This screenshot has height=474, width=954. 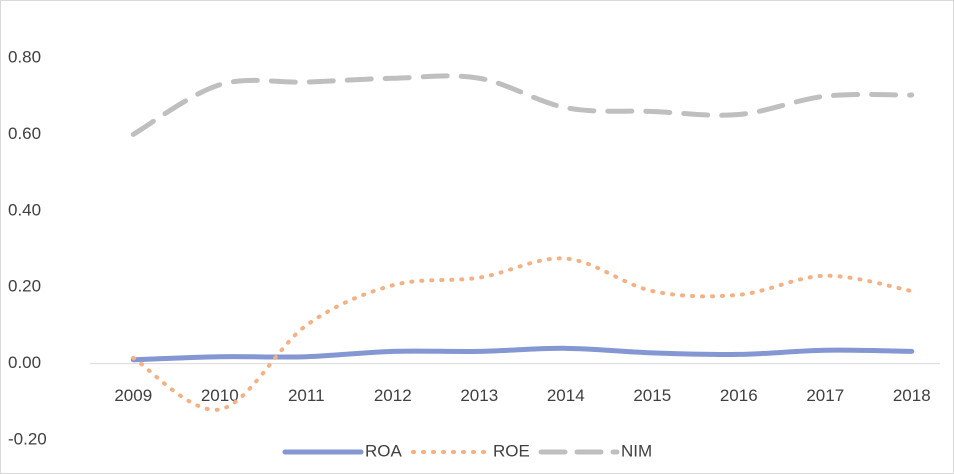 What do you see at coordinates (133, 395) in the screenshot?
I see `x-tick-label: 2009` at bounding box center [133, 395].